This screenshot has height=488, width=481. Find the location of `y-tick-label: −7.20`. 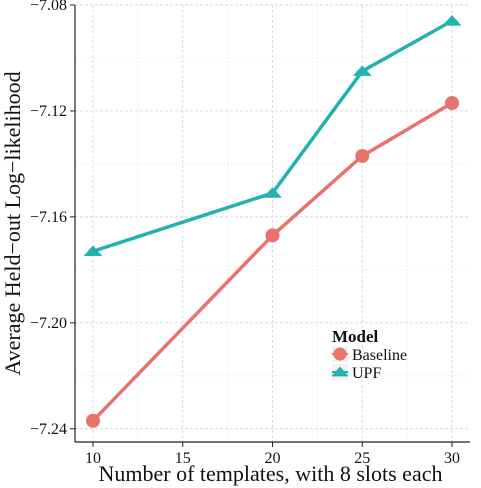

y-tick-label: −7.20 is located at coordinates (48, 323).